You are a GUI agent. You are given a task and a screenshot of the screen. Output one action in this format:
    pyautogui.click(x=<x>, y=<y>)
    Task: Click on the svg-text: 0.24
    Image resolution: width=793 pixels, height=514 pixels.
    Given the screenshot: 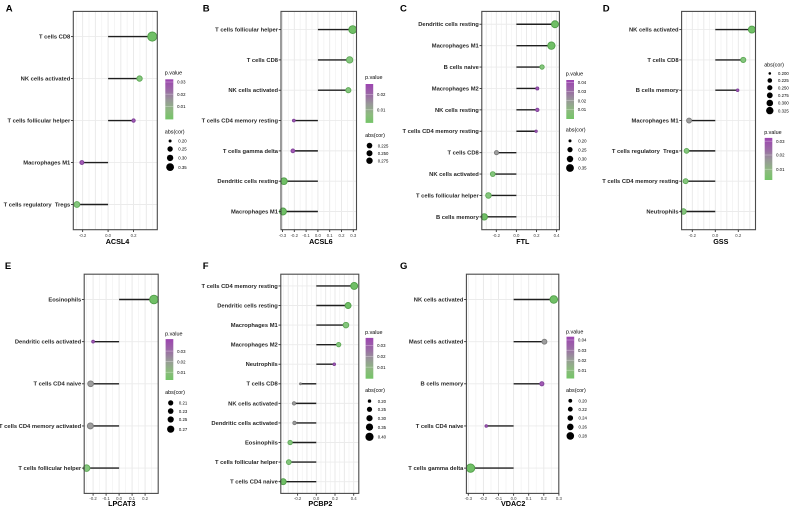 What is the action you would take?
    pyautogui.click(x=583, y=418)
    